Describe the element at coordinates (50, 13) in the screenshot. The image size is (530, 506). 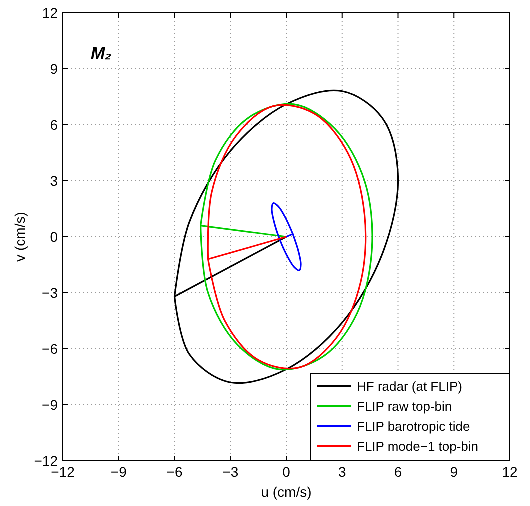
I see `y-tick-label: 12` at that location.